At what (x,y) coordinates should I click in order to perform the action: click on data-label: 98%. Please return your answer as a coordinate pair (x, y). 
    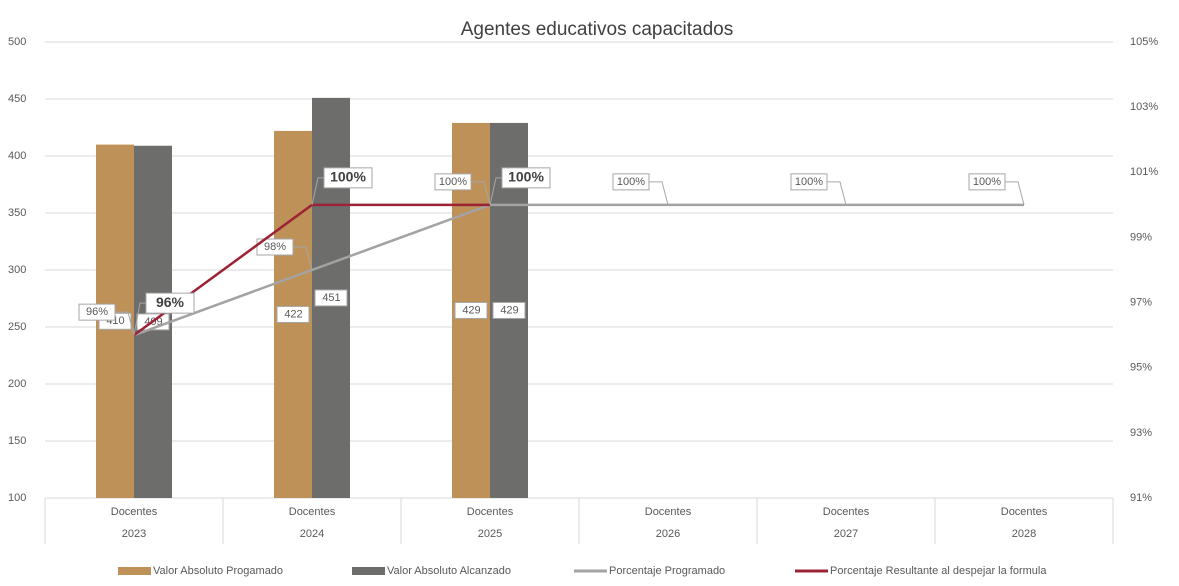
    Looking at the image, I should click on (275, 247).